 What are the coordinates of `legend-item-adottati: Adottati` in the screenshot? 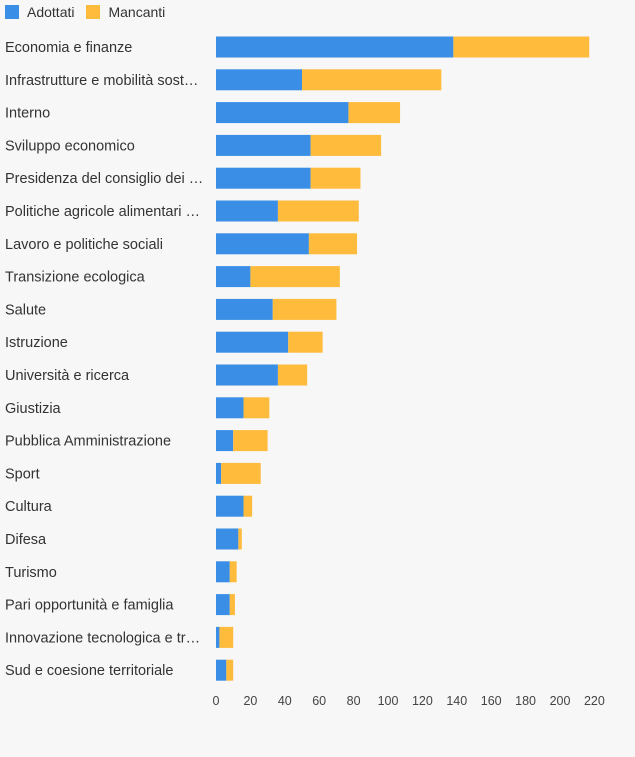 It's located at (39, 12).